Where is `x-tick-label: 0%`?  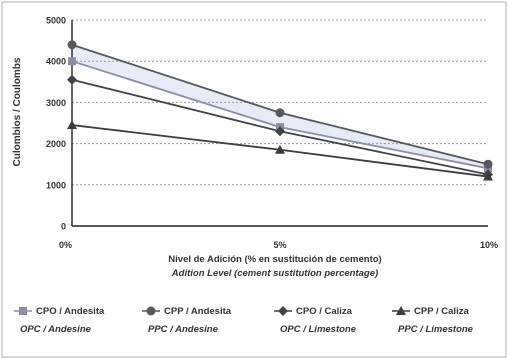 x-tick-label: 0% is located at coordinates (65, 245).